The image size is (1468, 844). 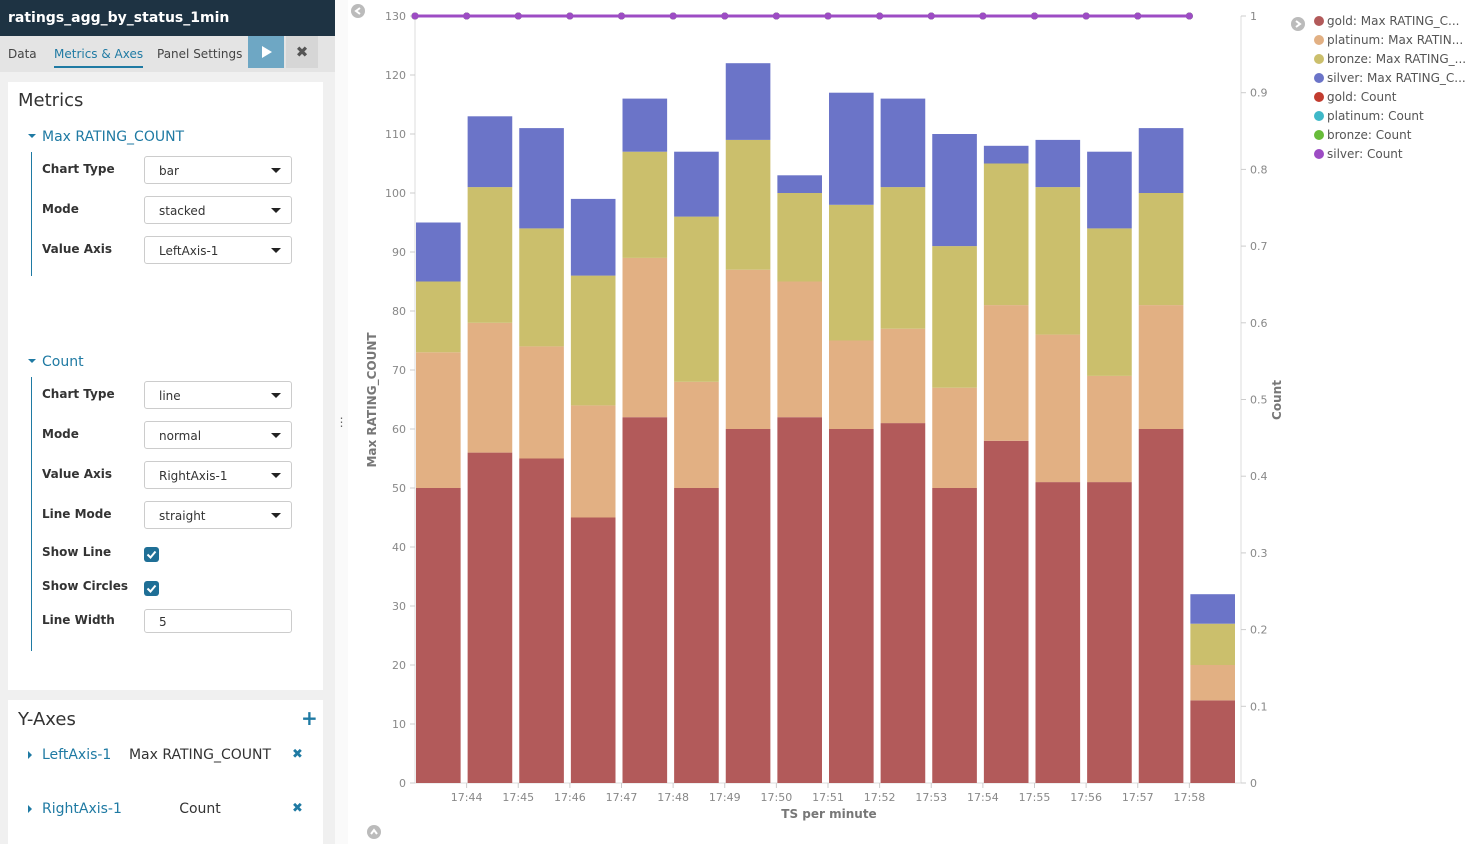 What do you see at coordinates (218, 475) in the screenshot?
I see `select: RightAxis-1` at bounding box center [218, 475].